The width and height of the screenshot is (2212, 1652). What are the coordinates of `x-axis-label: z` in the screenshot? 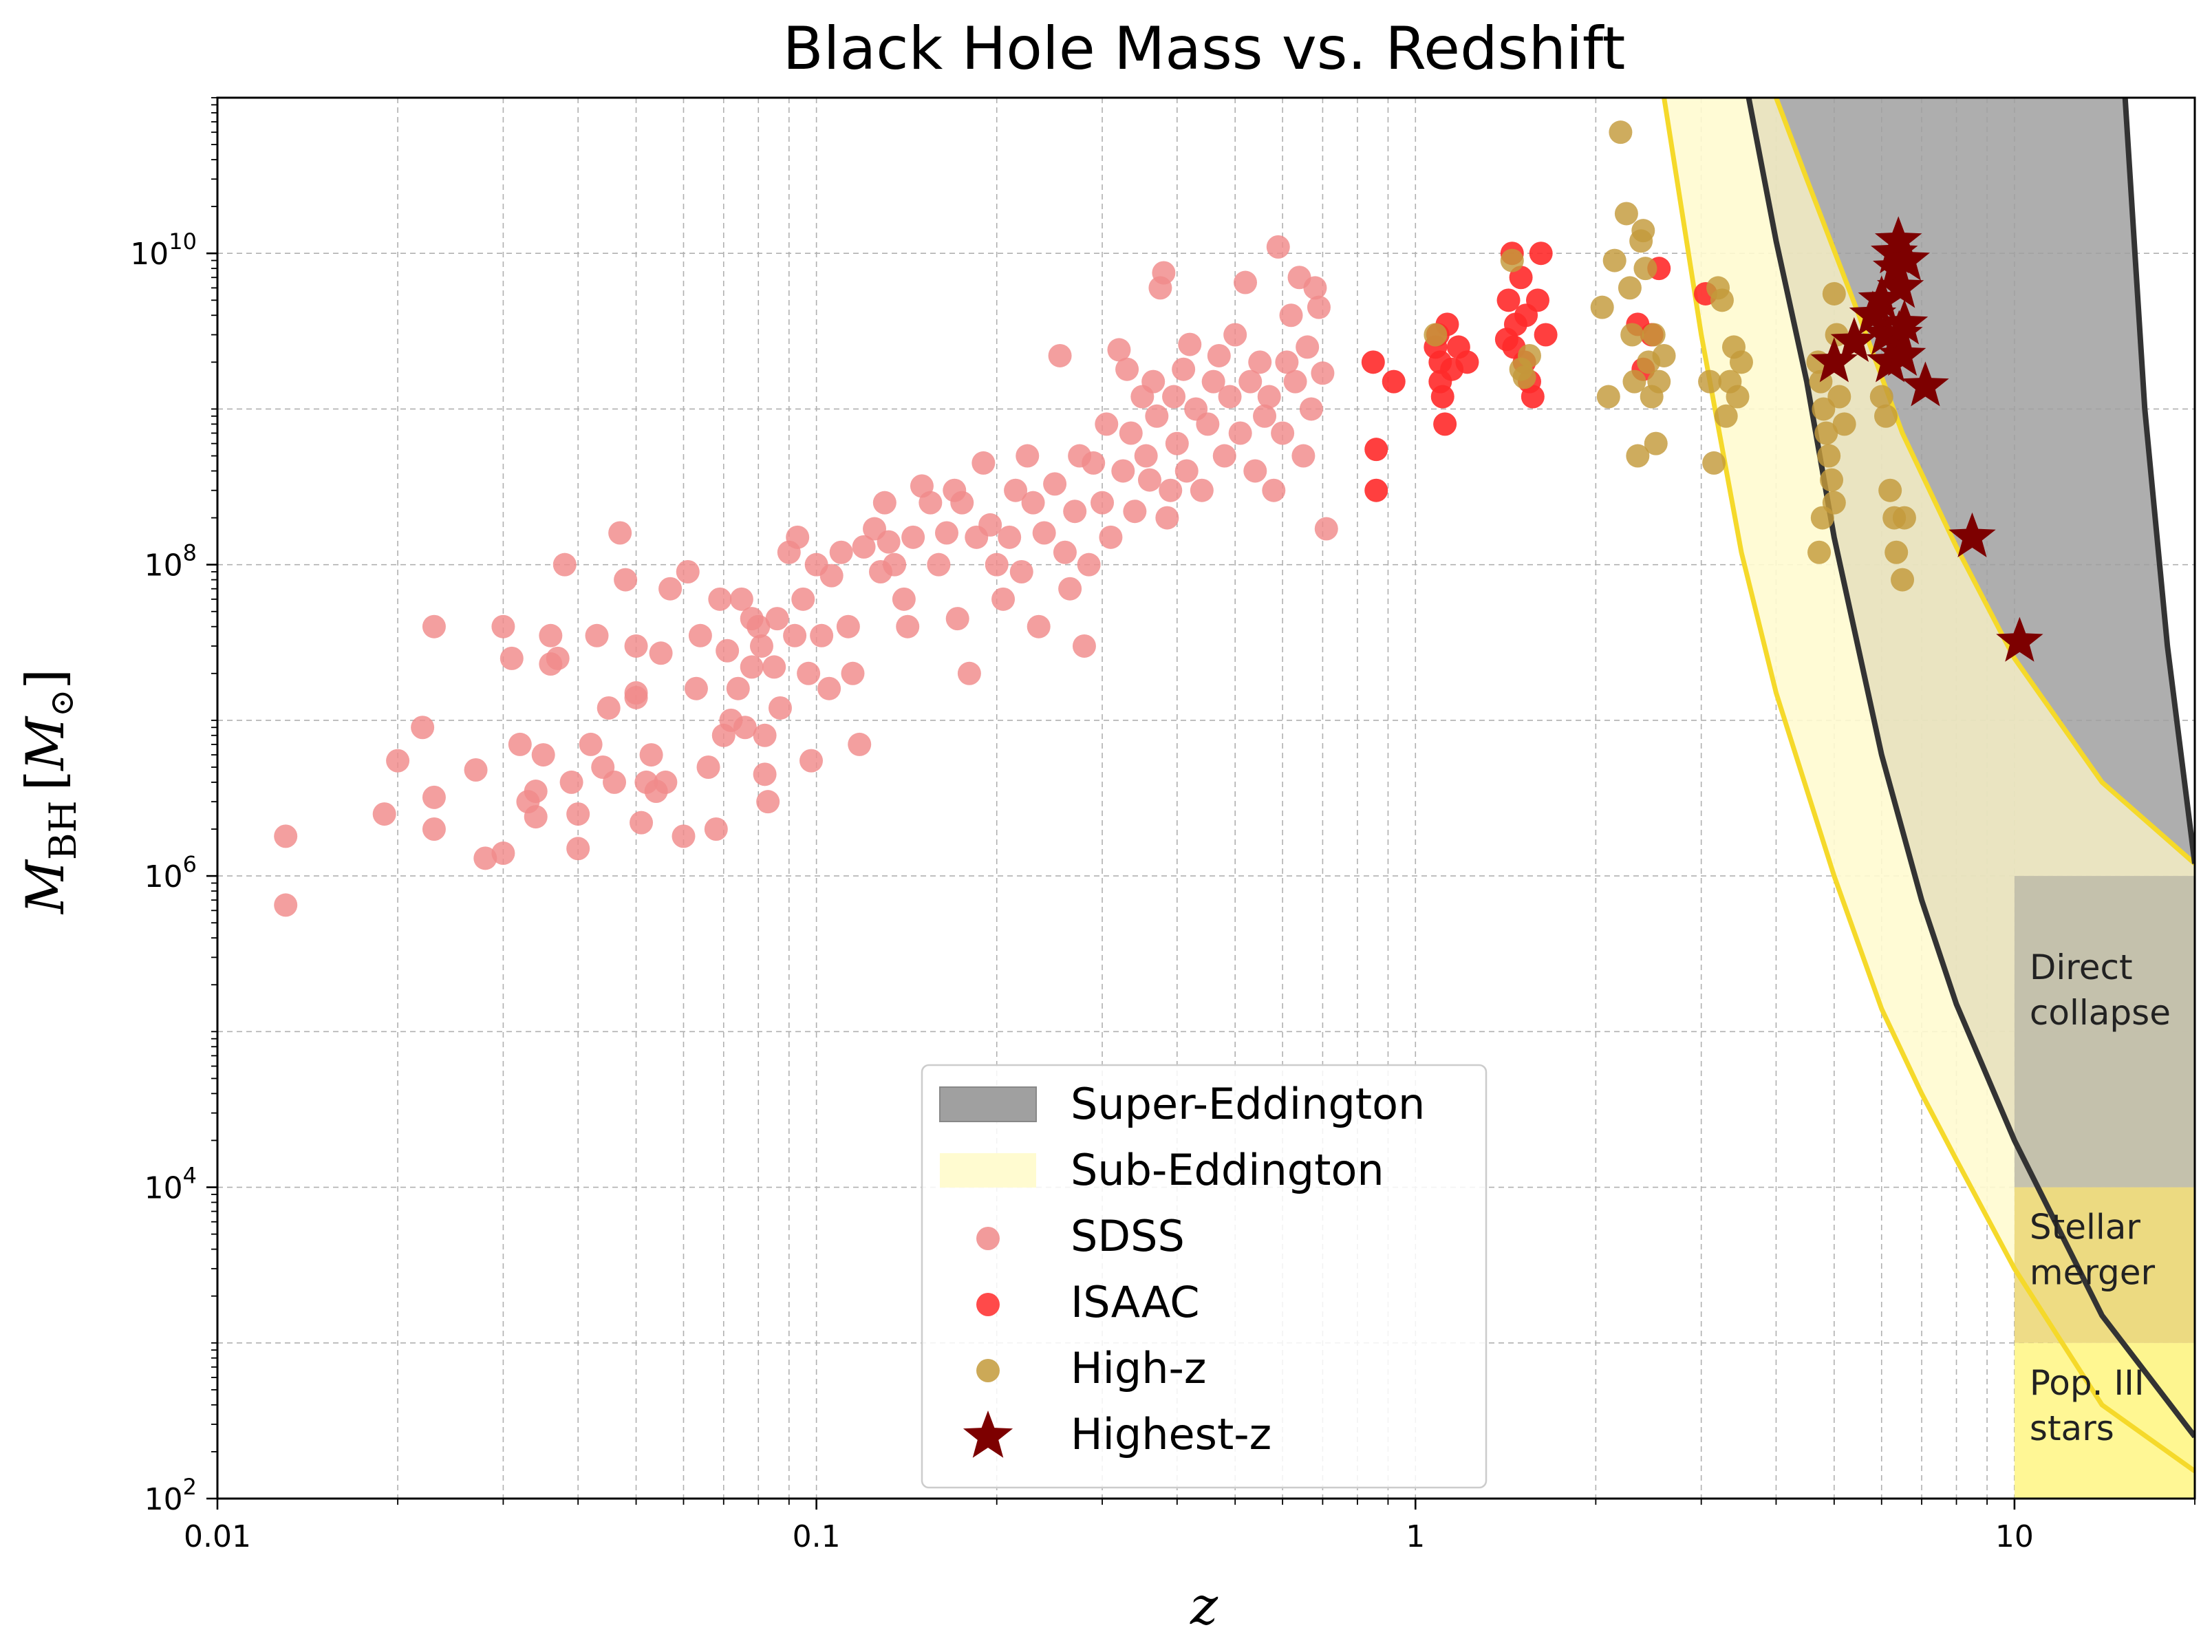 It's located at (1204, 1605).